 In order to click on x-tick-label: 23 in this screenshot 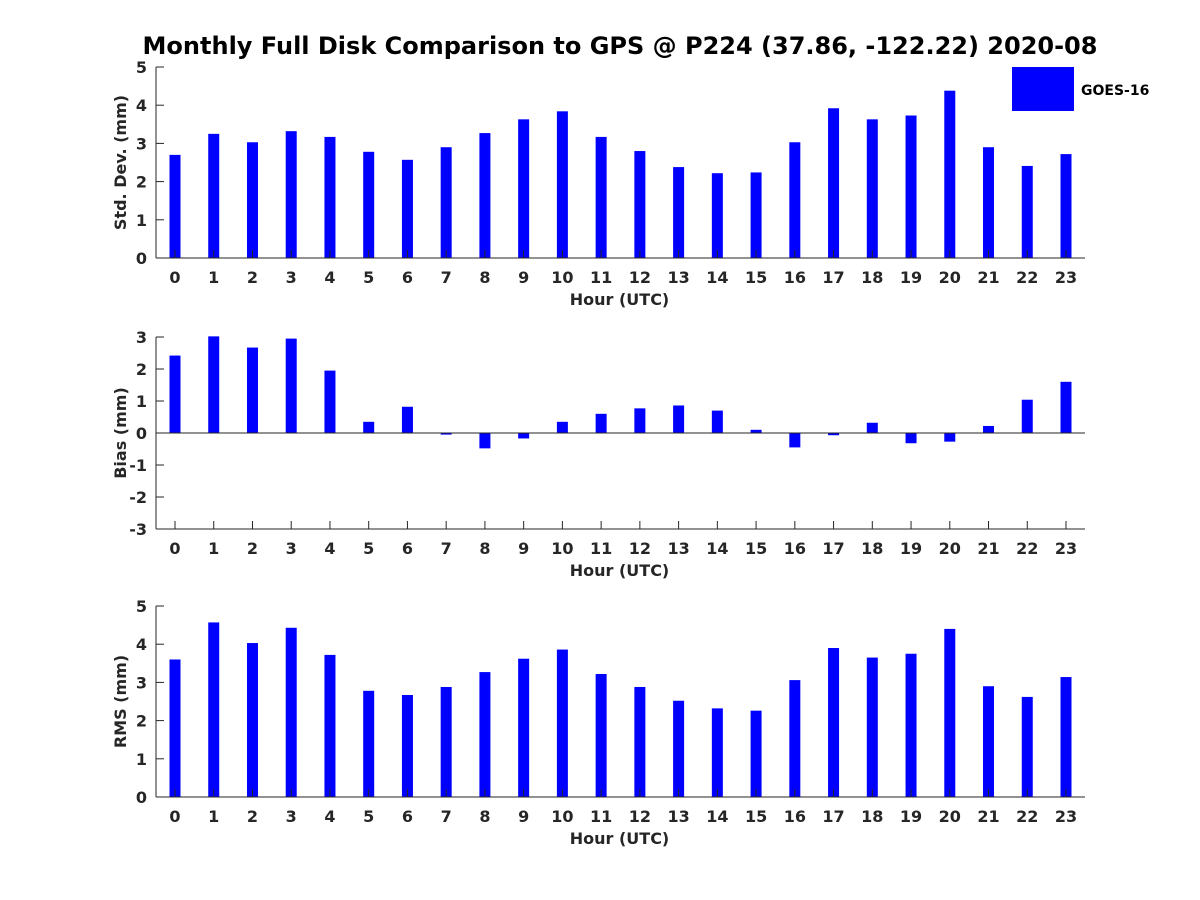, I will do `click(1066, 548)`.